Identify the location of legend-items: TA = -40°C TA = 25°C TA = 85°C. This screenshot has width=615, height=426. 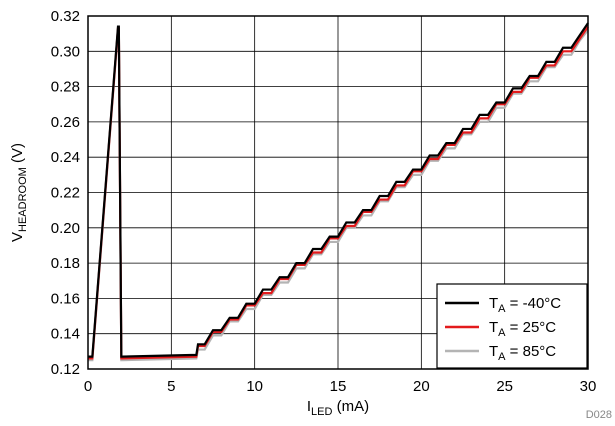
(503, 329).